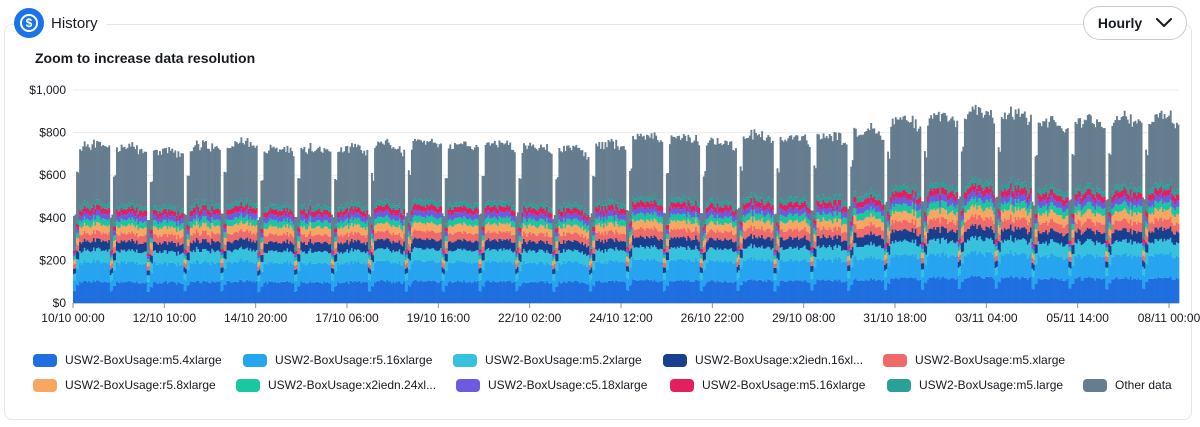 The image size is (1200, 427). I want to click on interval-dropdown: Hourly, so click(1135, 23).